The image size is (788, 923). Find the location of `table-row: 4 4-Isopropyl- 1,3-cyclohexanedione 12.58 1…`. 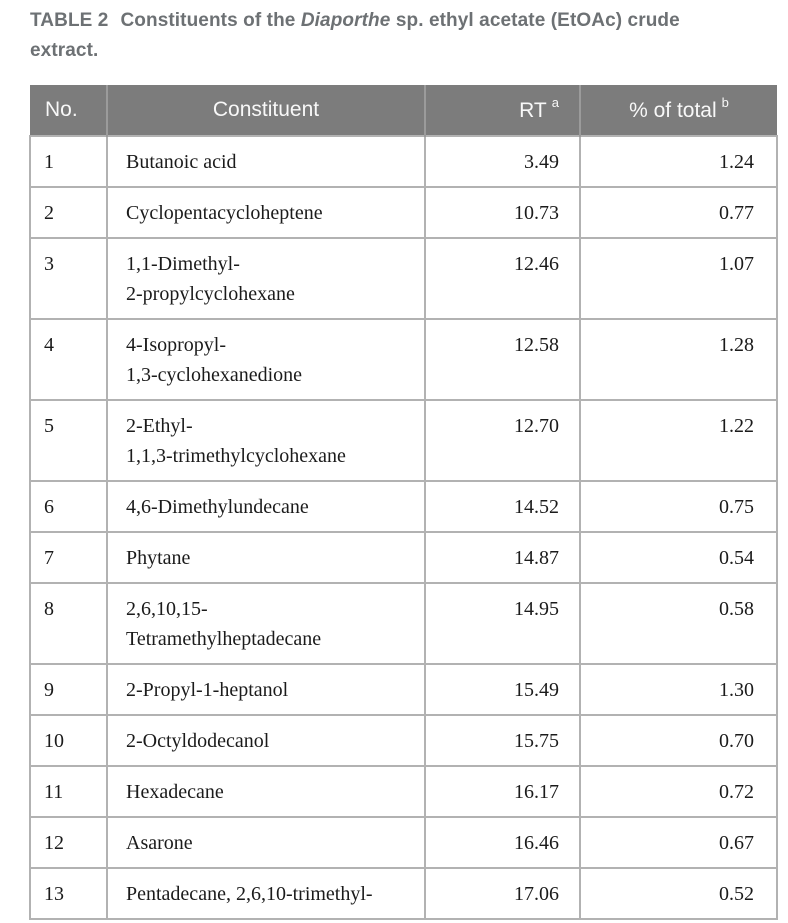

table-row: 4 4-Isopropyl- 1,3-cyclohexanedione 12.58 1… is located at coordinates (403, 359).